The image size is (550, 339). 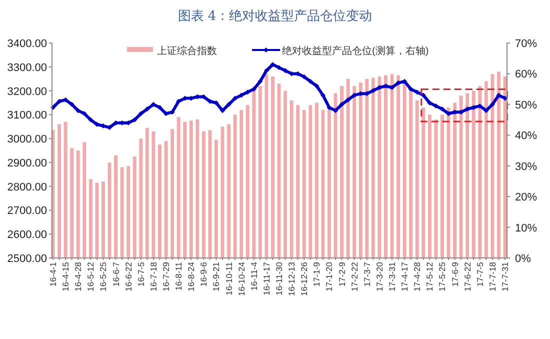 I want to click on x-tick-label: 17-4-28, so click(x=417, y=277).